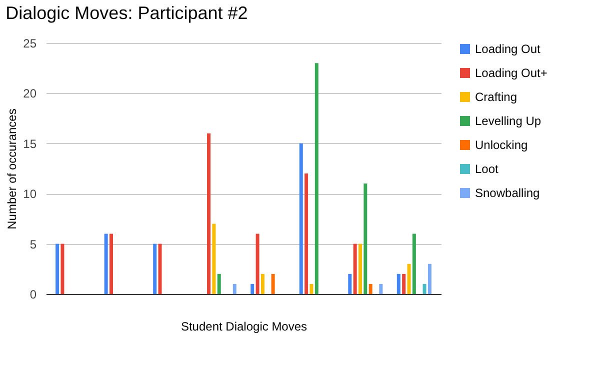  What do you see at coordinates (501, 145) in the screenshot?
I see `legend-label: Unlocking` at bounding box center [501, 145].